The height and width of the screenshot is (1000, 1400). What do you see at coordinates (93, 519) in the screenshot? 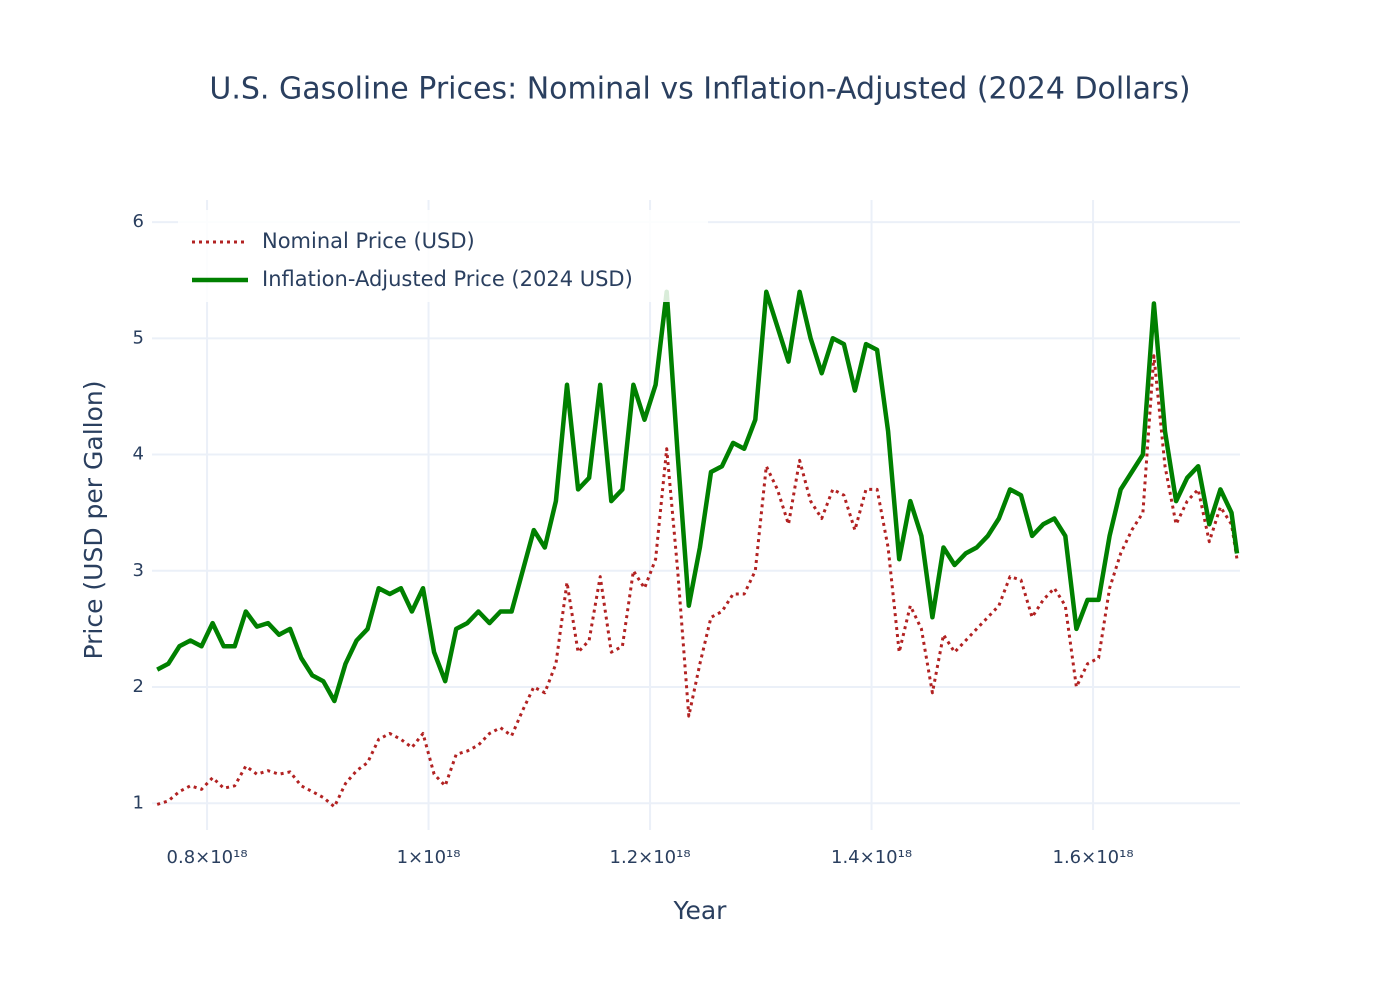
I see `y-axis-title: Price (USD per Gallon)` at bounding box center [93, 519].